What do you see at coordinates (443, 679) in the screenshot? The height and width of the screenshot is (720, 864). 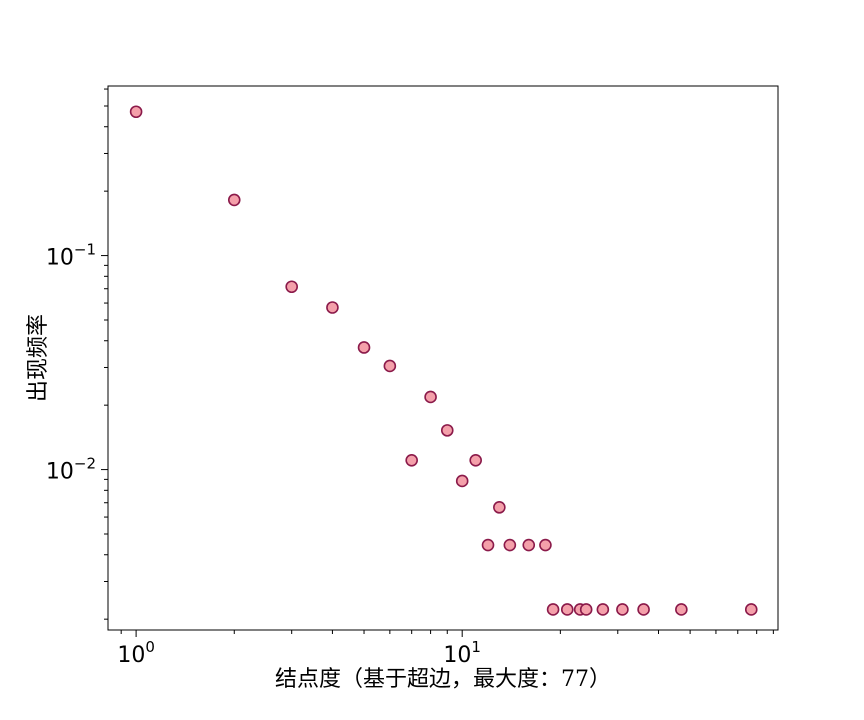 I see `x-axis-label: 结点度（基于超边，最大度：77）` at bounding box center [443, 679].